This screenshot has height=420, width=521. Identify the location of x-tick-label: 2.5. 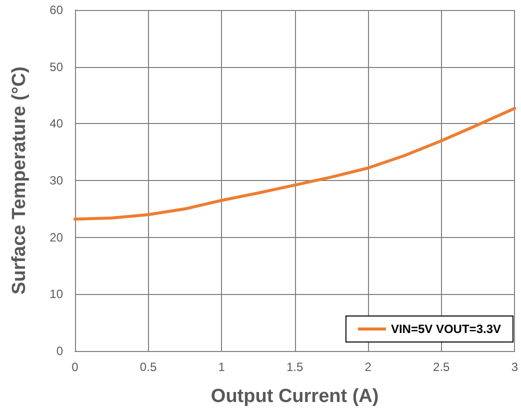
(441, 367).